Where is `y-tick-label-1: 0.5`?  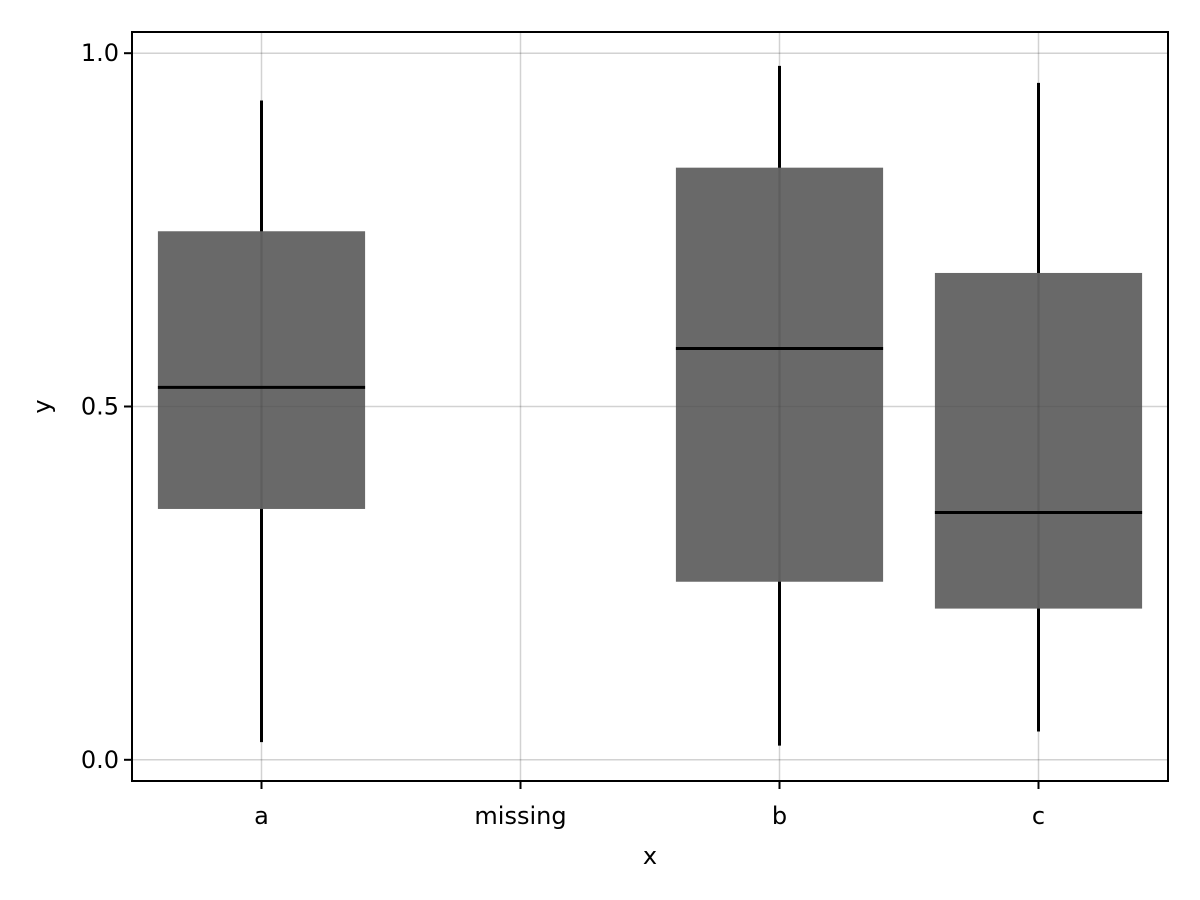 y-tick-label-1: 0.5 is located at coordinates (100, 407).